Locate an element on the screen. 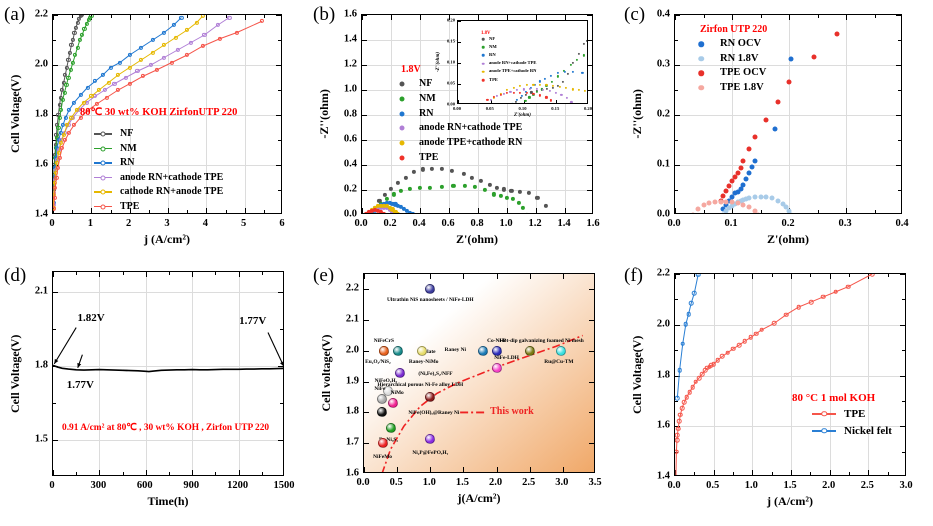 This screenshot has height=526, width=933. data-point-TPE OCV is located at coordinates (837, 33).